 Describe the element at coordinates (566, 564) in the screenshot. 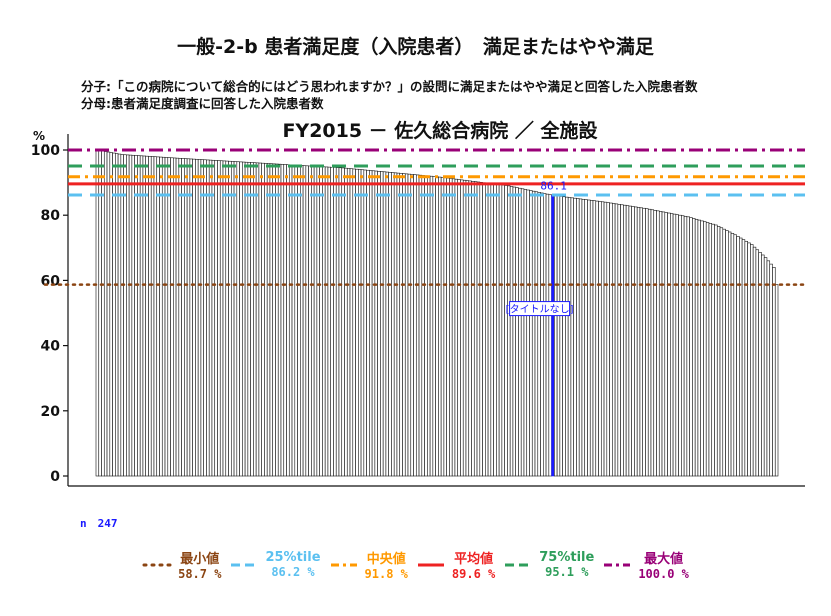

I see `legend-text-p75: 75%tile 95.1 %` at that location.